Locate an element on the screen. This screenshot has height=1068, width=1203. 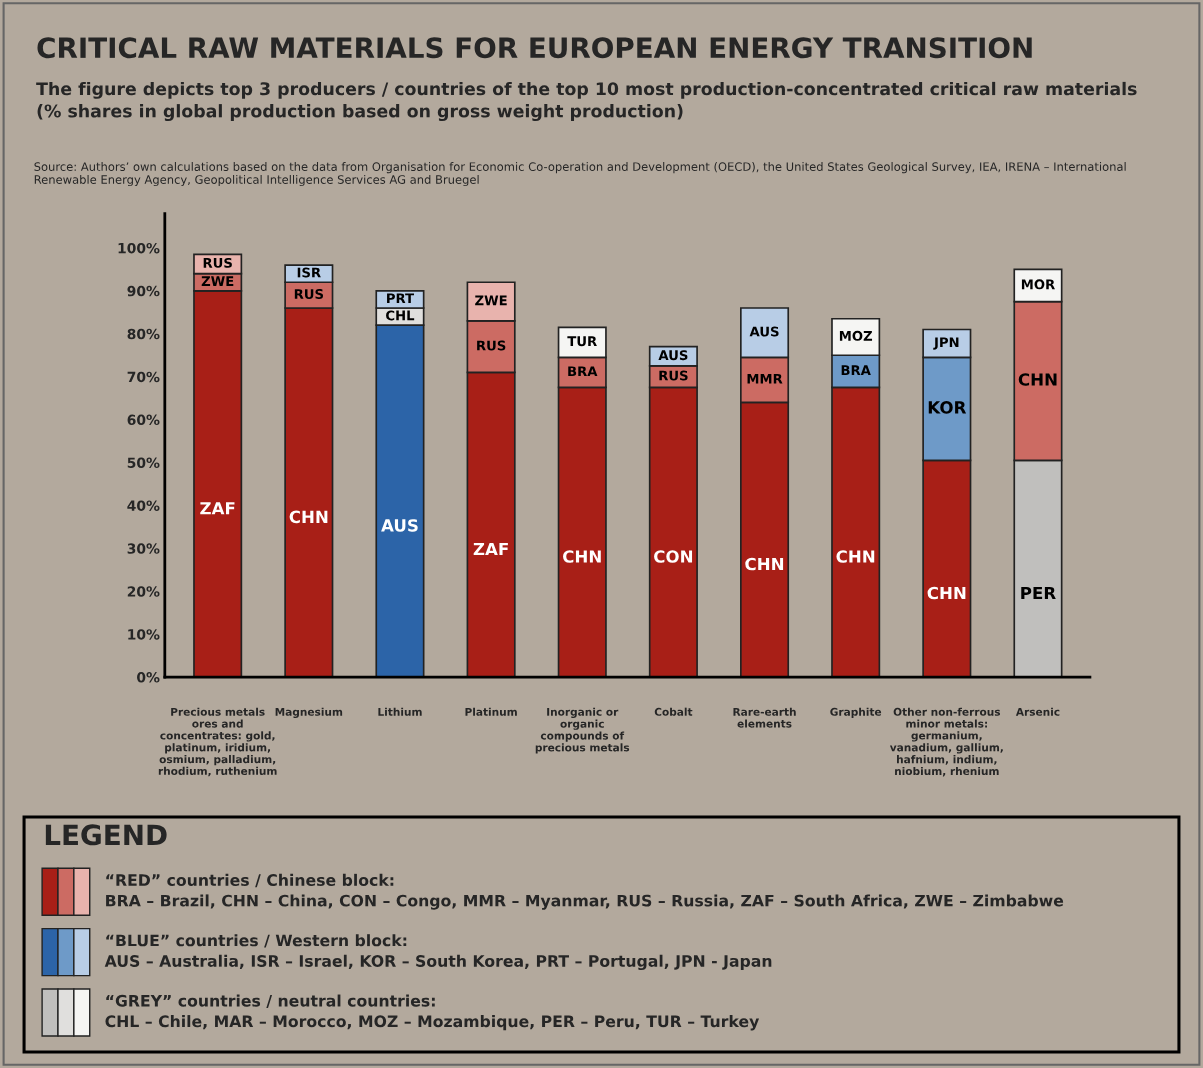
y-tick-label: 50% is located at coordinates (143, 462).